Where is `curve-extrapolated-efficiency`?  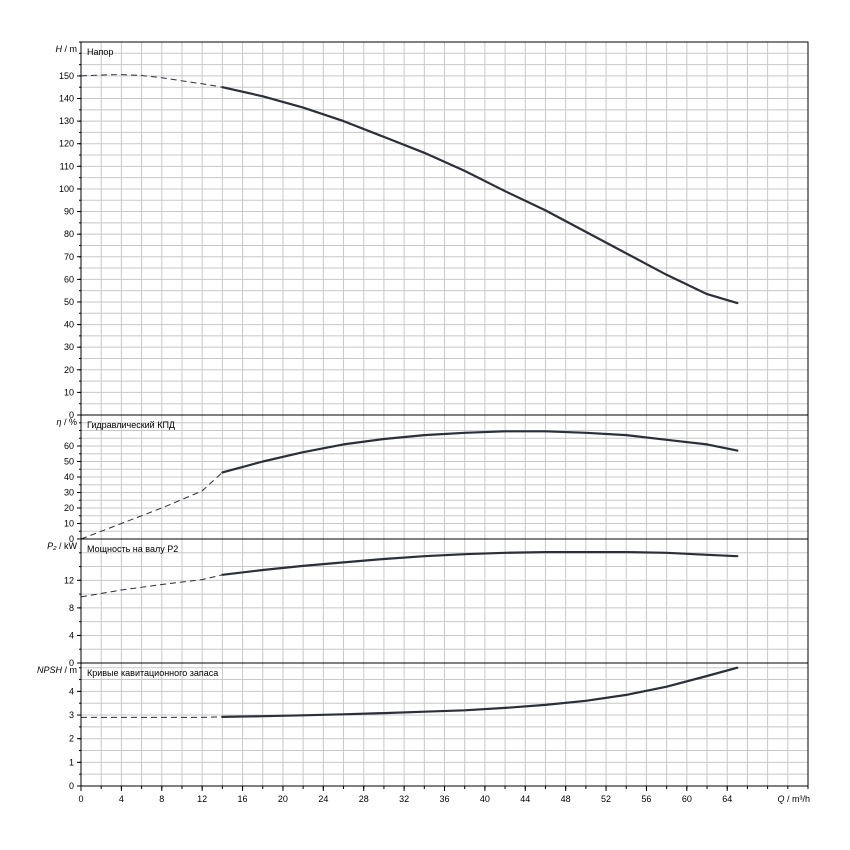 curve-extrapolated-efficiency is located at coordinates (151, 506).